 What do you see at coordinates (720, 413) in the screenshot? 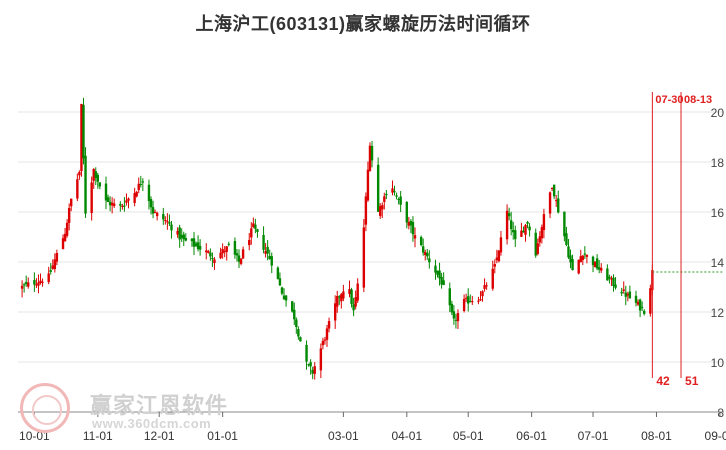
I see `y-tick-label: 8` at bounding box center [720, 413].